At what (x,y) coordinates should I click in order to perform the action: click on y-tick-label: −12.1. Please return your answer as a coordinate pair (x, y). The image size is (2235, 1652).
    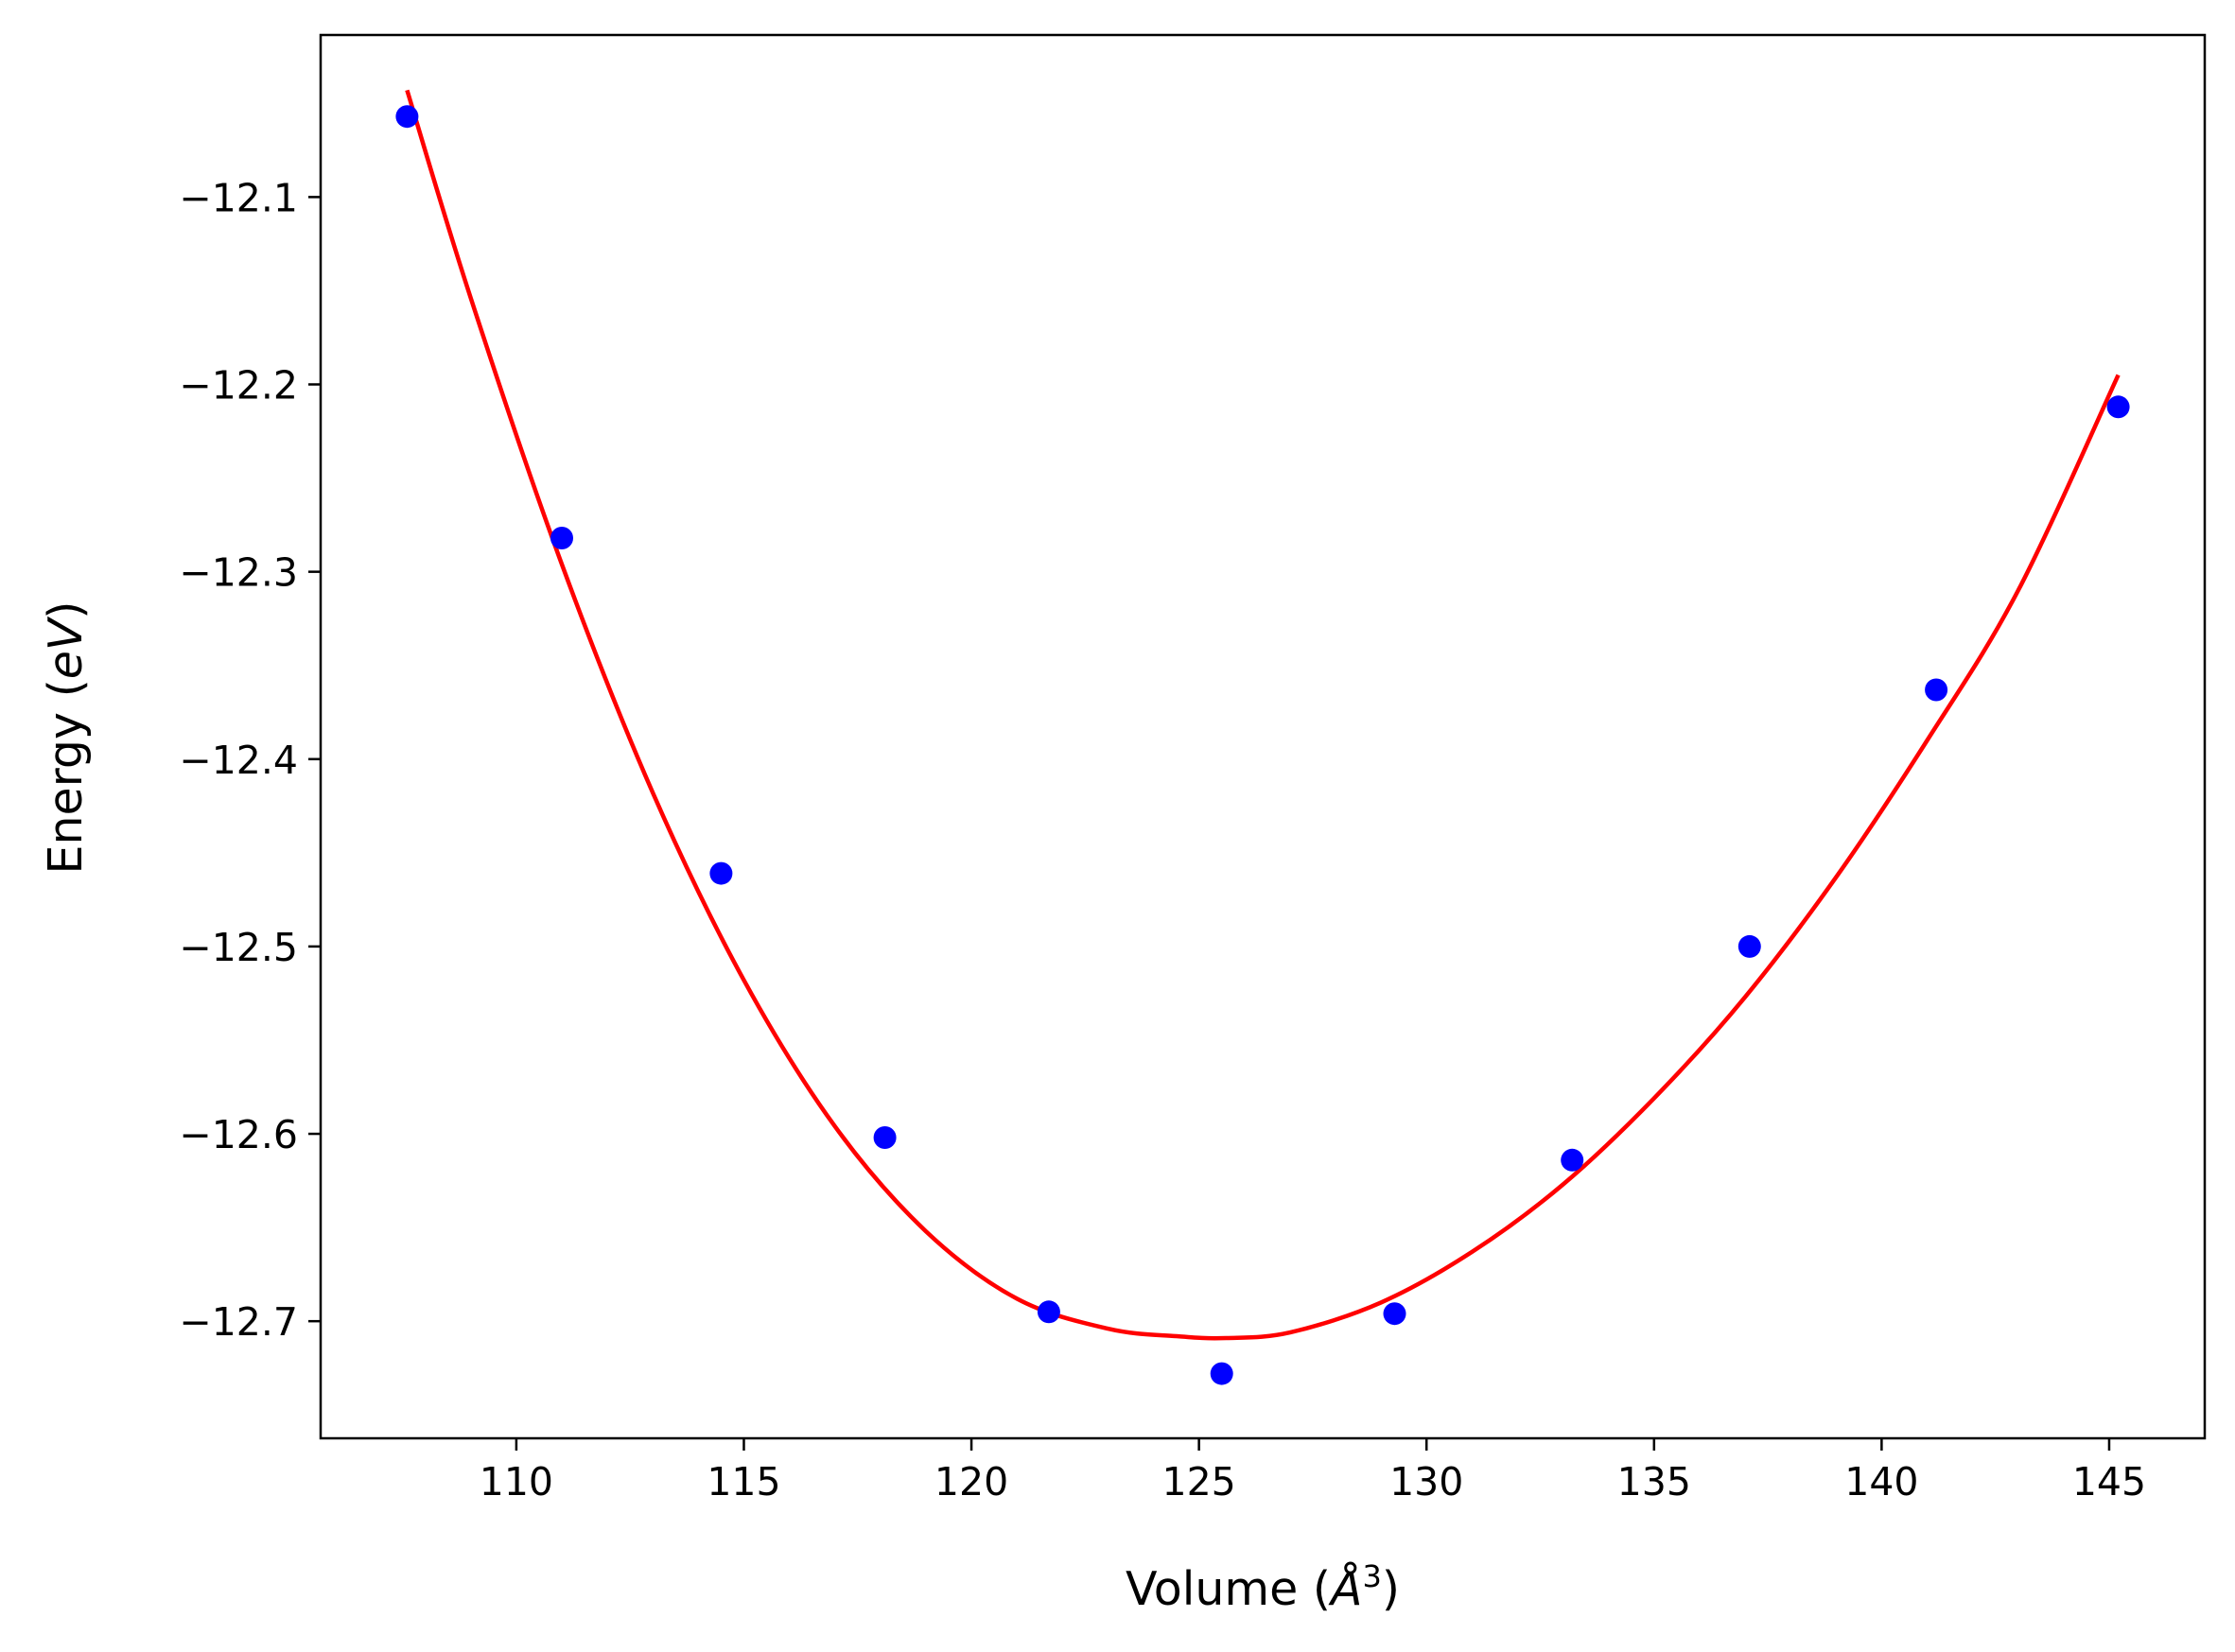
    Looking at the image, I should click on (238, 198).